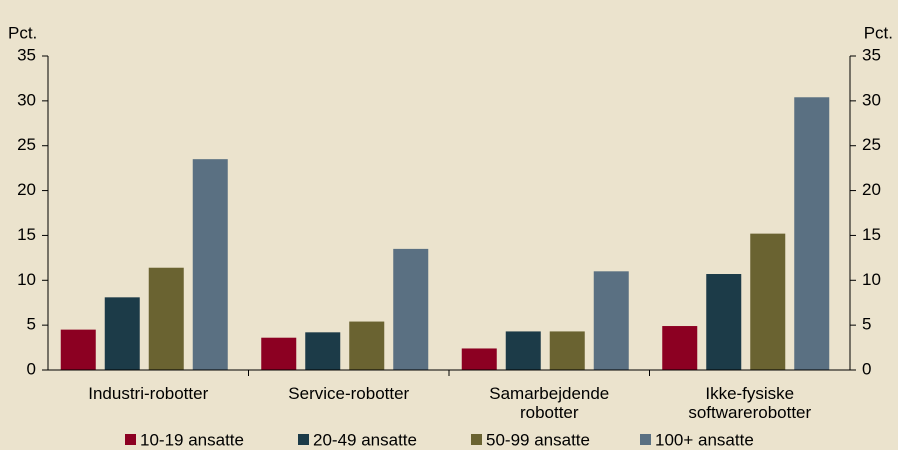 The height and width of the screenshot is (450, 898). I want to click on legend-label: 20-49 ansatte, so click(365, 439).